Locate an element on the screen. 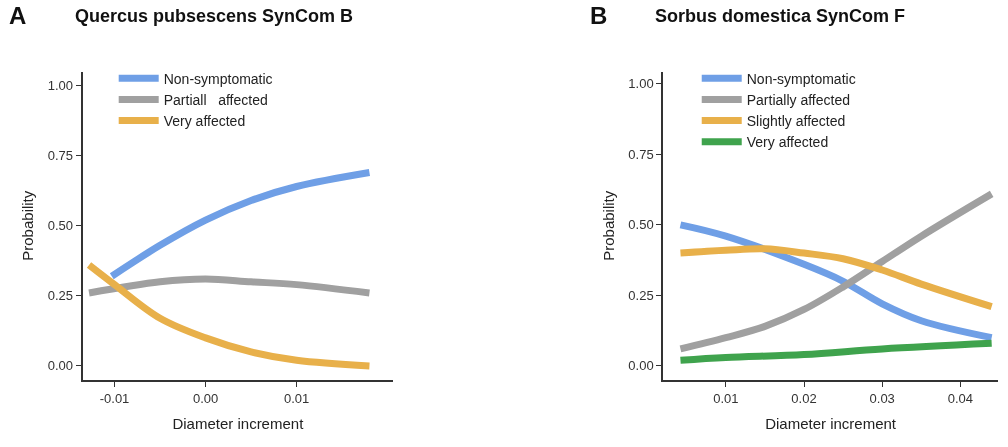 Image resolution: width=1008 pixels, height=447 pixels. x-tick-label: 0.04 is located at coordinates (960, 398).